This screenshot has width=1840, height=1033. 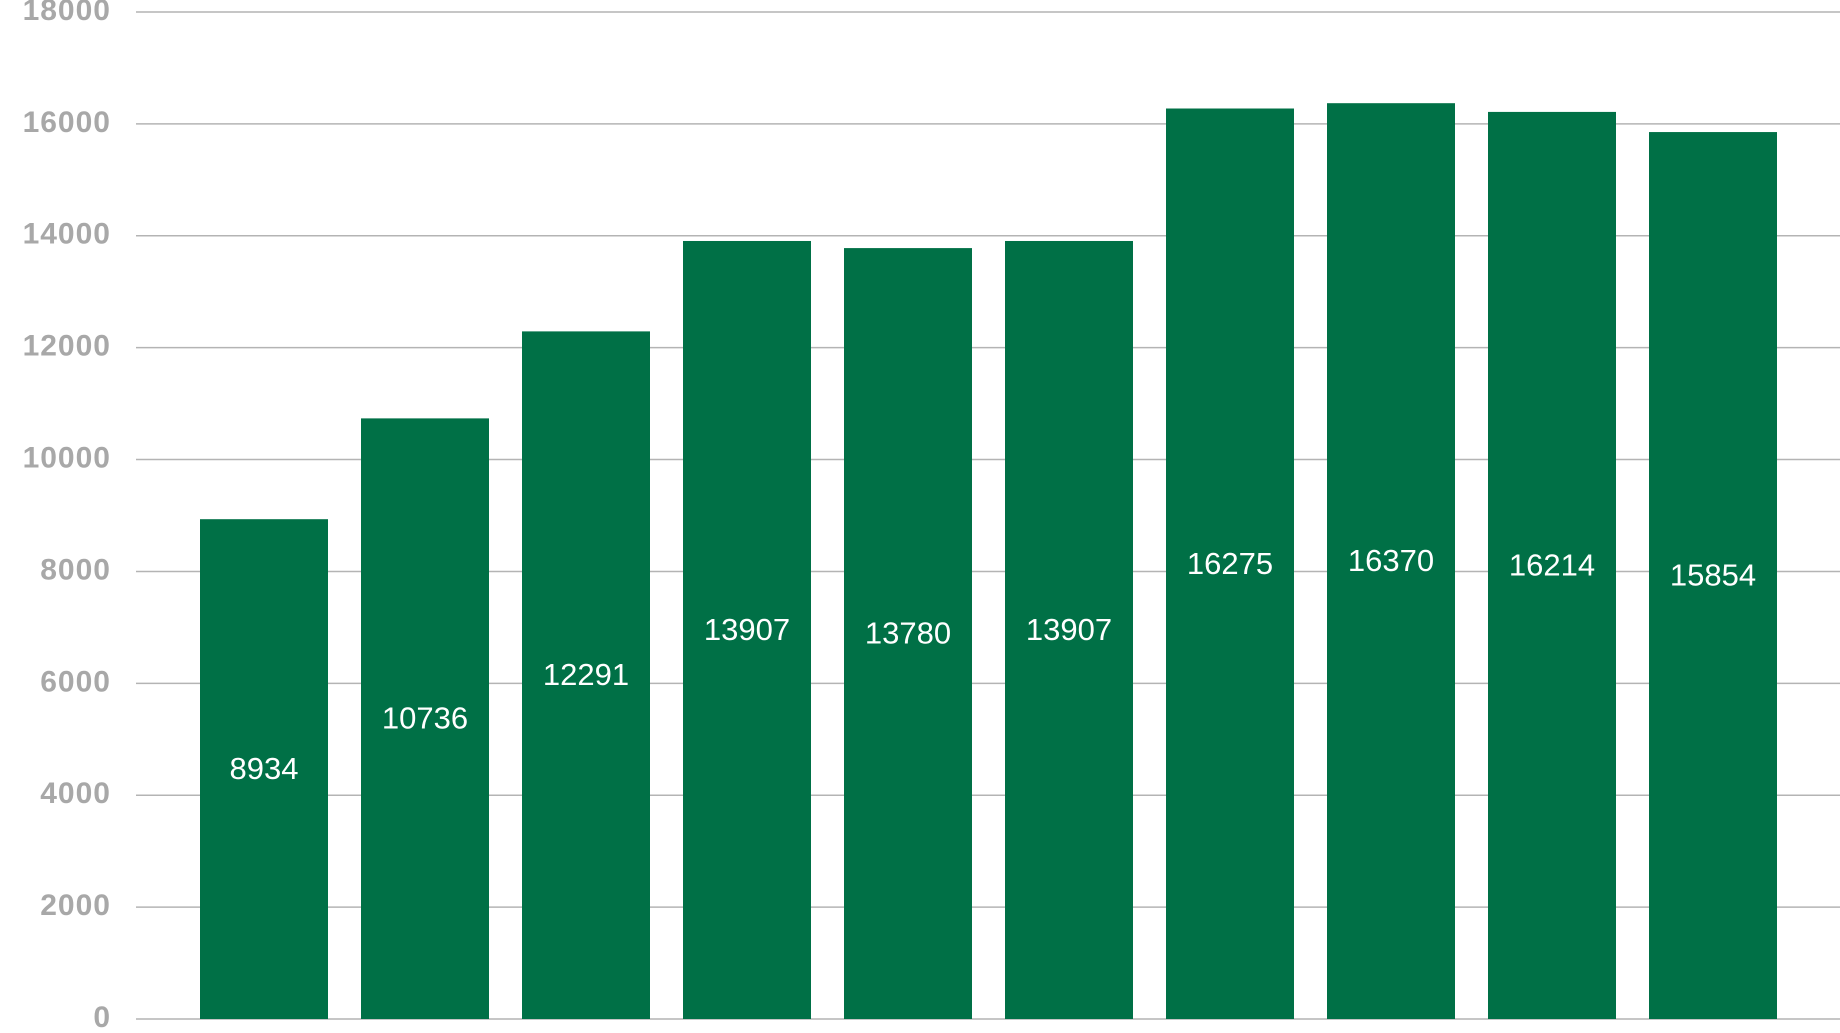 What do you see at coordinates (75, 905) in the screenshot?
I see `y-tick-label-2000: 2000` at bounding box center [75, 905].